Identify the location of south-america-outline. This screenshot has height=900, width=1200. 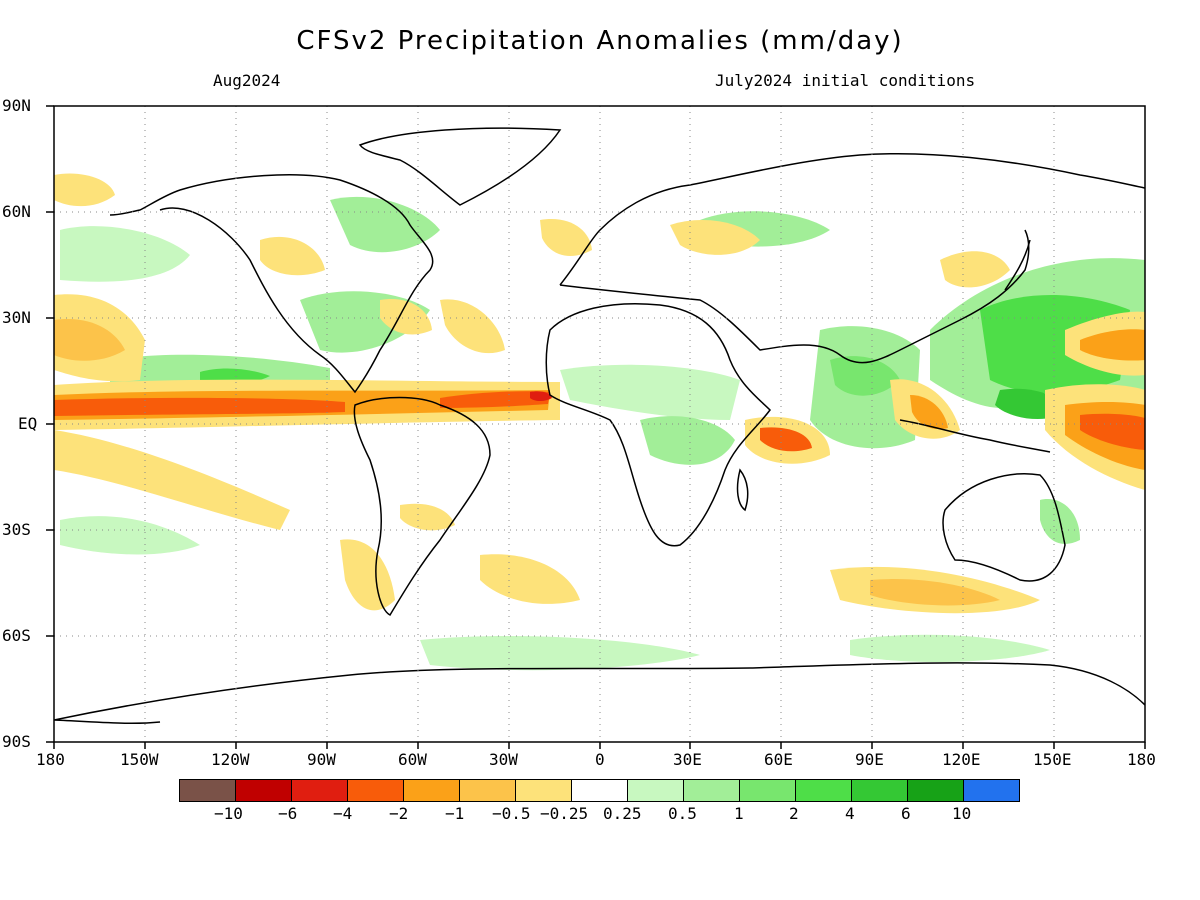
(422, 506).